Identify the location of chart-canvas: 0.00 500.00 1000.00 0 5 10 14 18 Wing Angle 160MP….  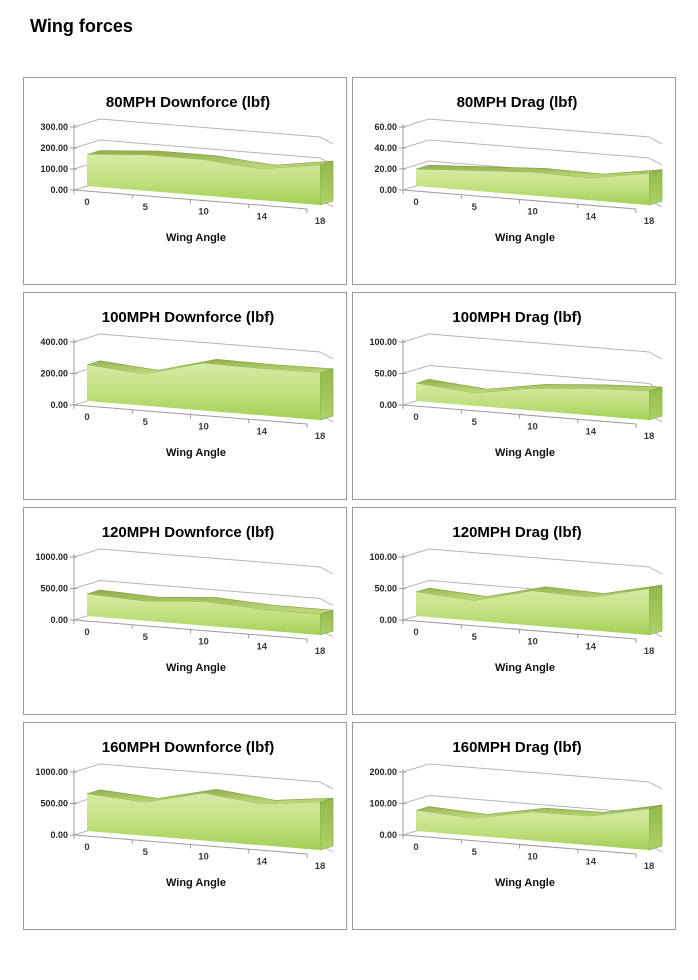
(184, 814).